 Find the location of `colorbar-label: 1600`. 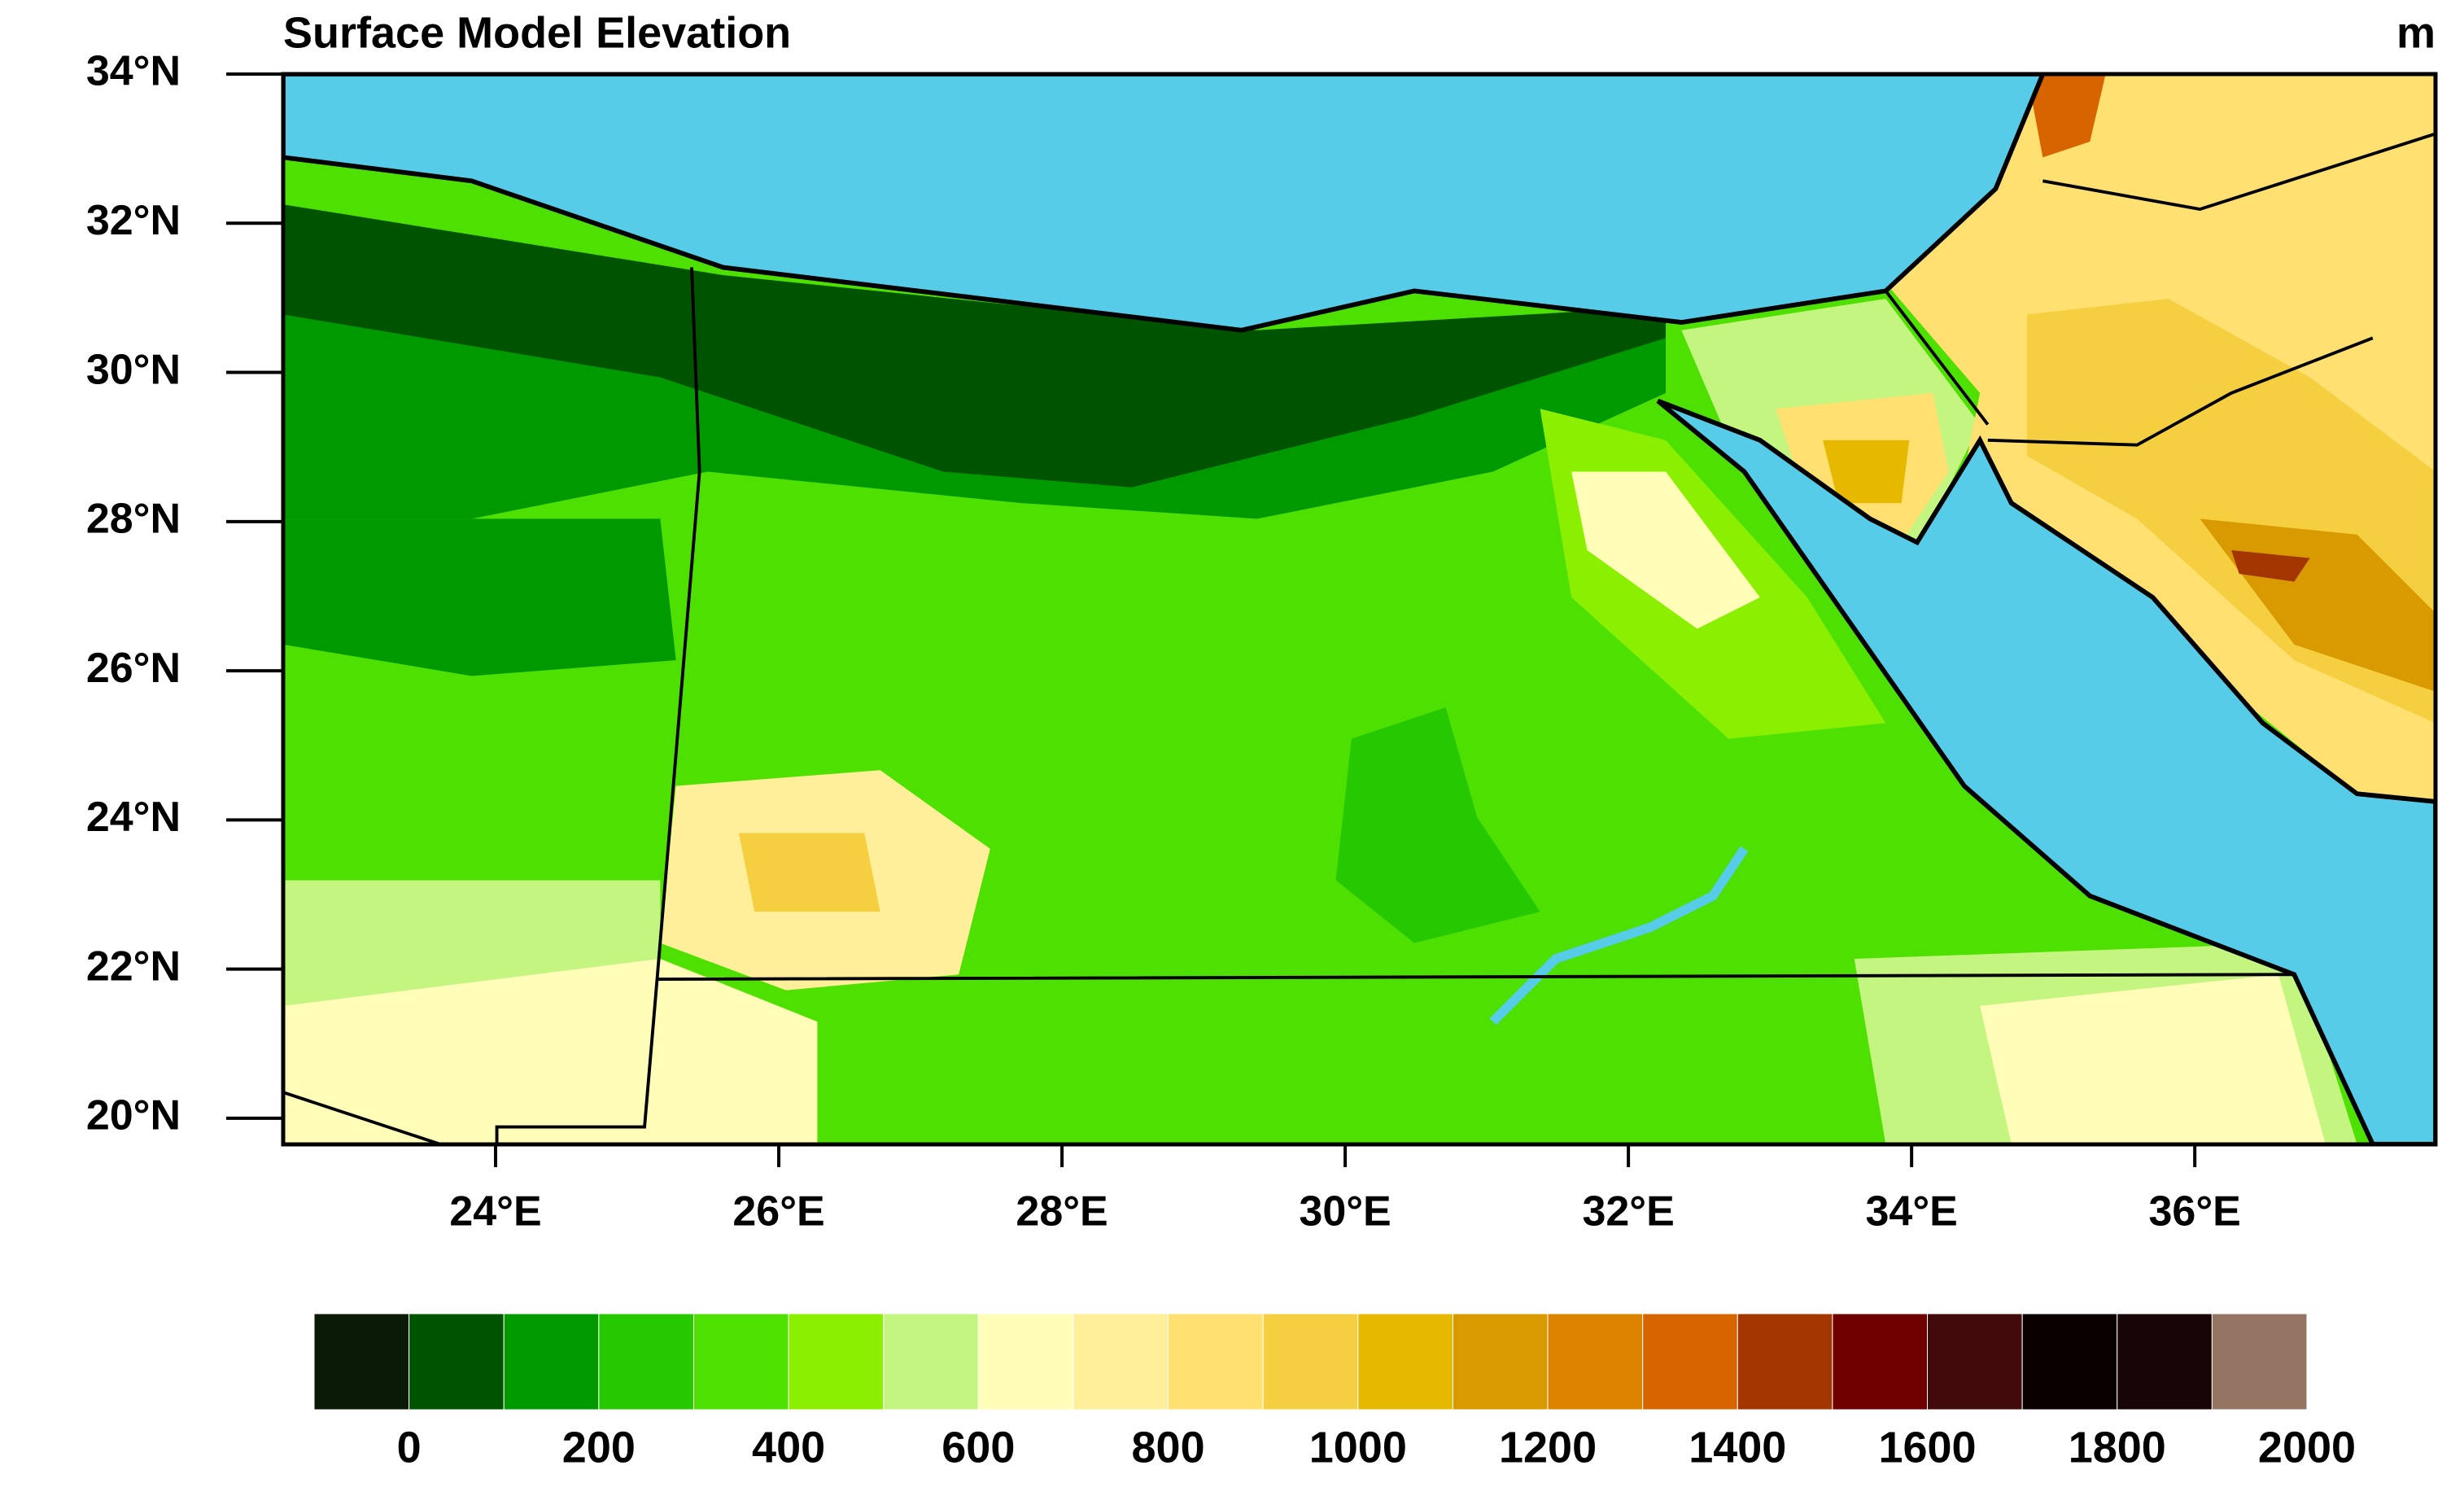

colorbar-label: 1600 is located at coordinates (1927, 1447).